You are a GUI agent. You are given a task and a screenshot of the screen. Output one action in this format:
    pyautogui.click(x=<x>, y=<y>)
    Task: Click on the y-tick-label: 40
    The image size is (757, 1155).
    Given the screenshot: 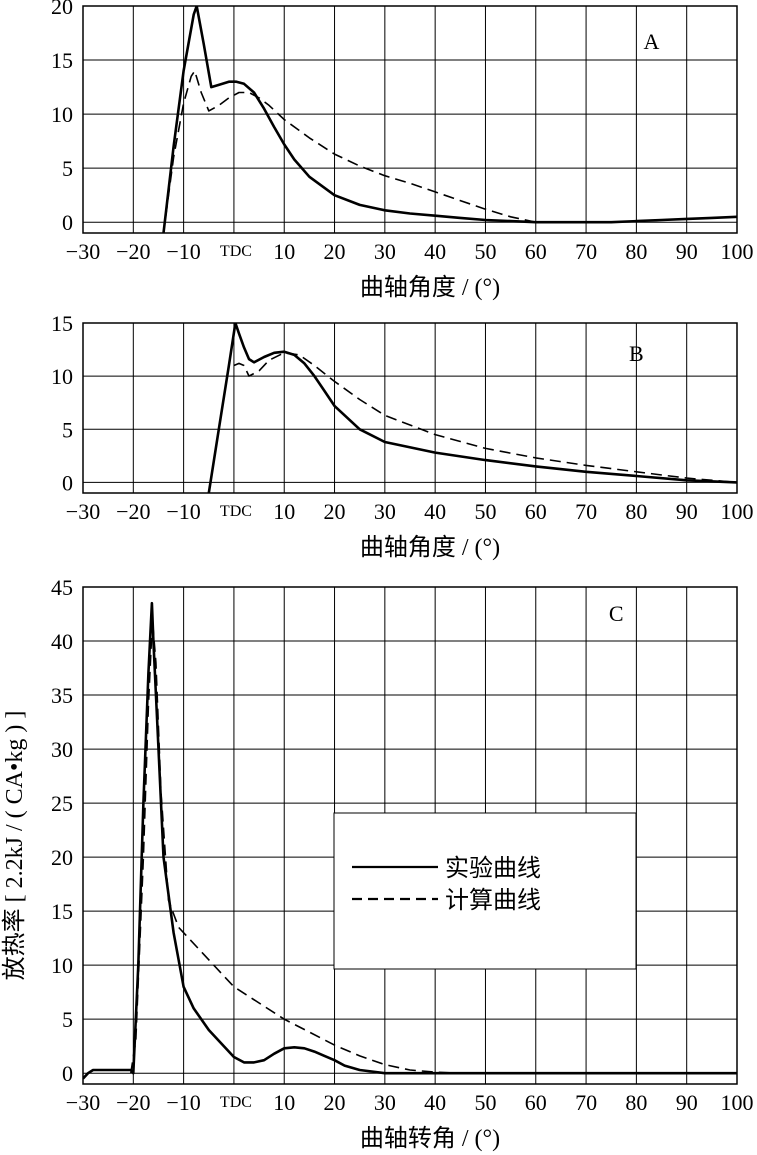 What is the action you would take?
    pyautogui.click(x=62, y=641)
    